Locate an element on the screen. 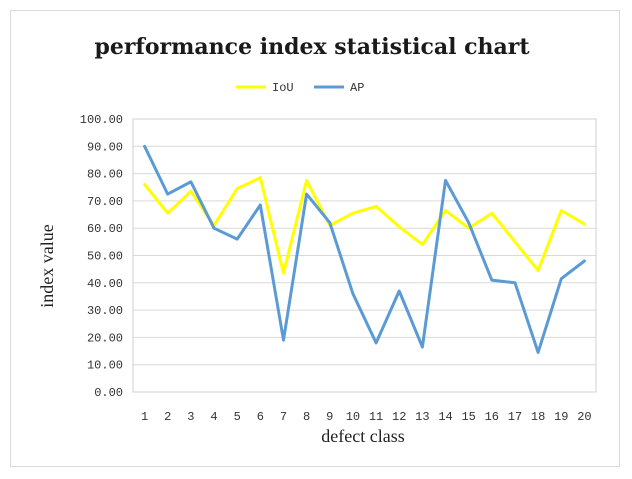  y-tick-label: 80.00 is located at coordinates (105, 175).